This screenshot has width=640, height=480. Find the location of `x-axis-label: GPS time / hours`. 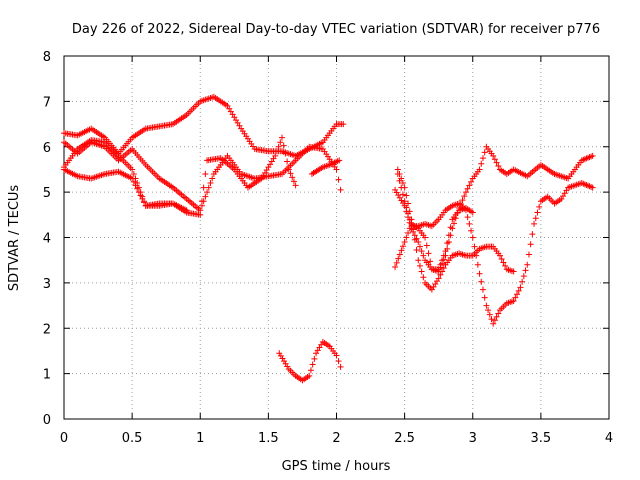

x-axis-label: GPS time / hours is located at coordinates (336, 466).